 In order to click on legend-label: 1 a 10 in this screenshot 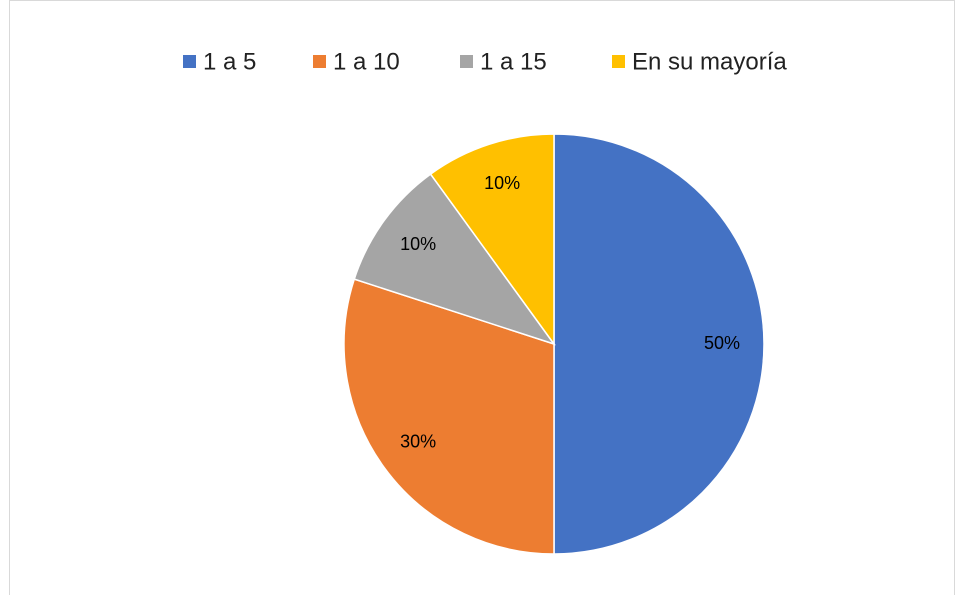, I will do `click(366, 61)`.